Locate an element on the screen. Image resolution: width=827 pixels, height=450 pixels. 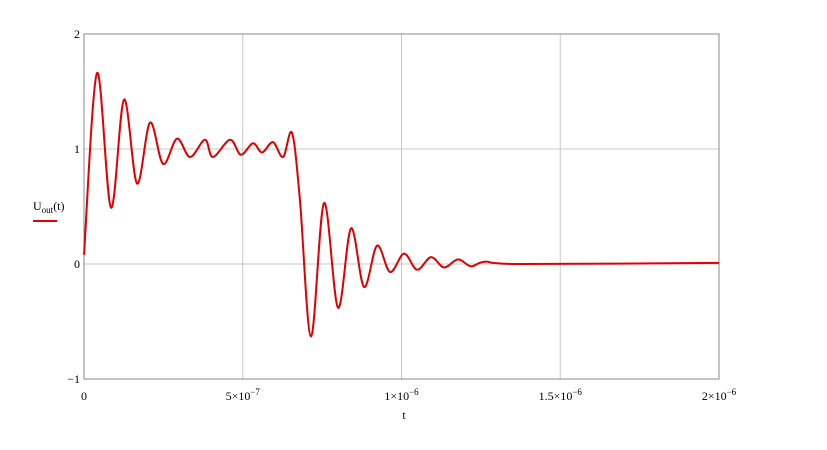
x-axis-label: t is located at coordinates (404, 415).